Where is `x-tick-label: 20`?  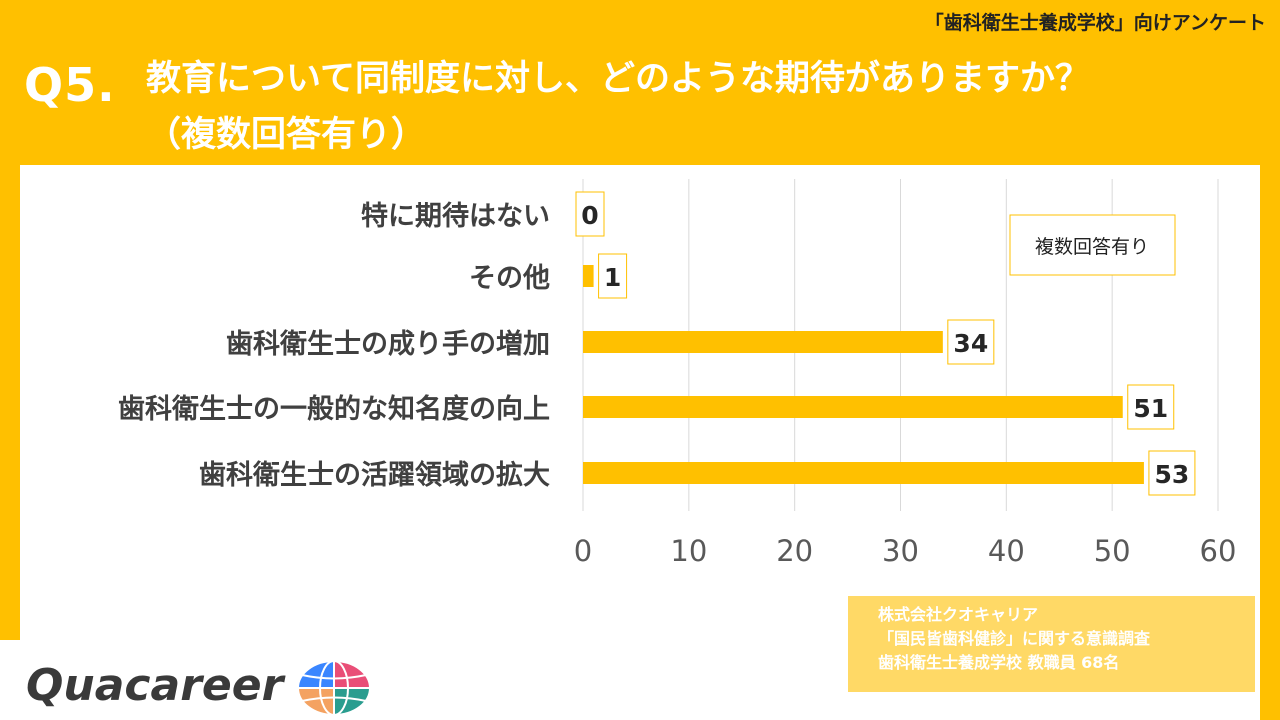 x-tick-label: 20 is located at coordinates (794, 551).